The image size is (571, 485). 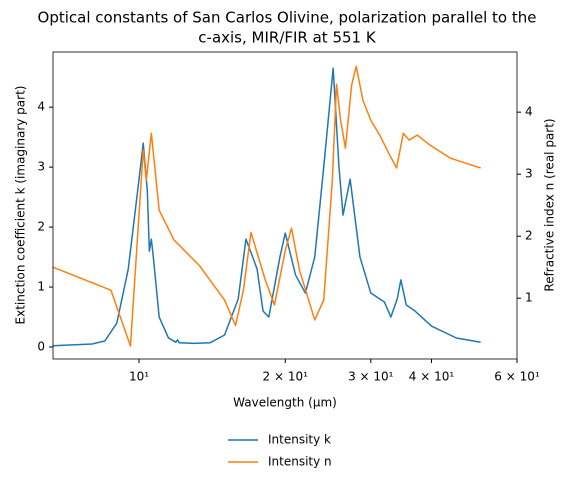 What do you see at coordinates (300, 462) in the screenshot?
I see `legend-label: Intensity n` at bounding box center [300, 462].